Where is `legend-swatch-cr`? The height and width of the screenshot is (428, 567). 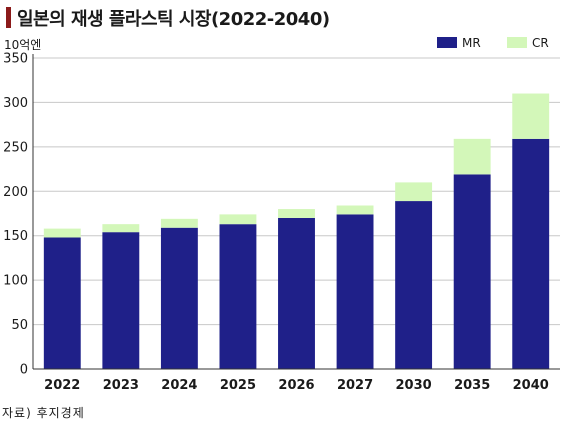
legend-swatch-cr is located at coordinates (517, 42).